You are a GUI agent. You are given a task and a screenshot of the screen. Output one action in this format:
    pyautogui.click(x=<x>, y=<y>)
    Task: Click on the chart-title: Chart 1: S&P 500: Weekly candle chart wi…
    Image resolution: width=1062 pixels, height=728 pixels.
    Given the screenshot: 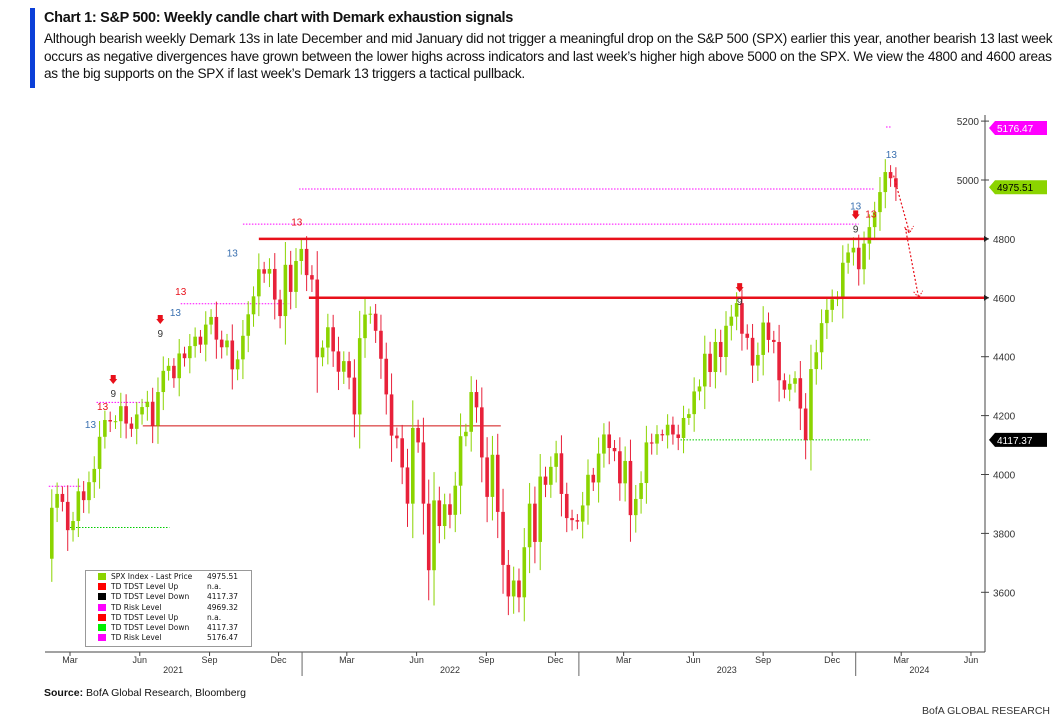 What is the action you would take?
    pyautogui.click(x=279, y=18)
    